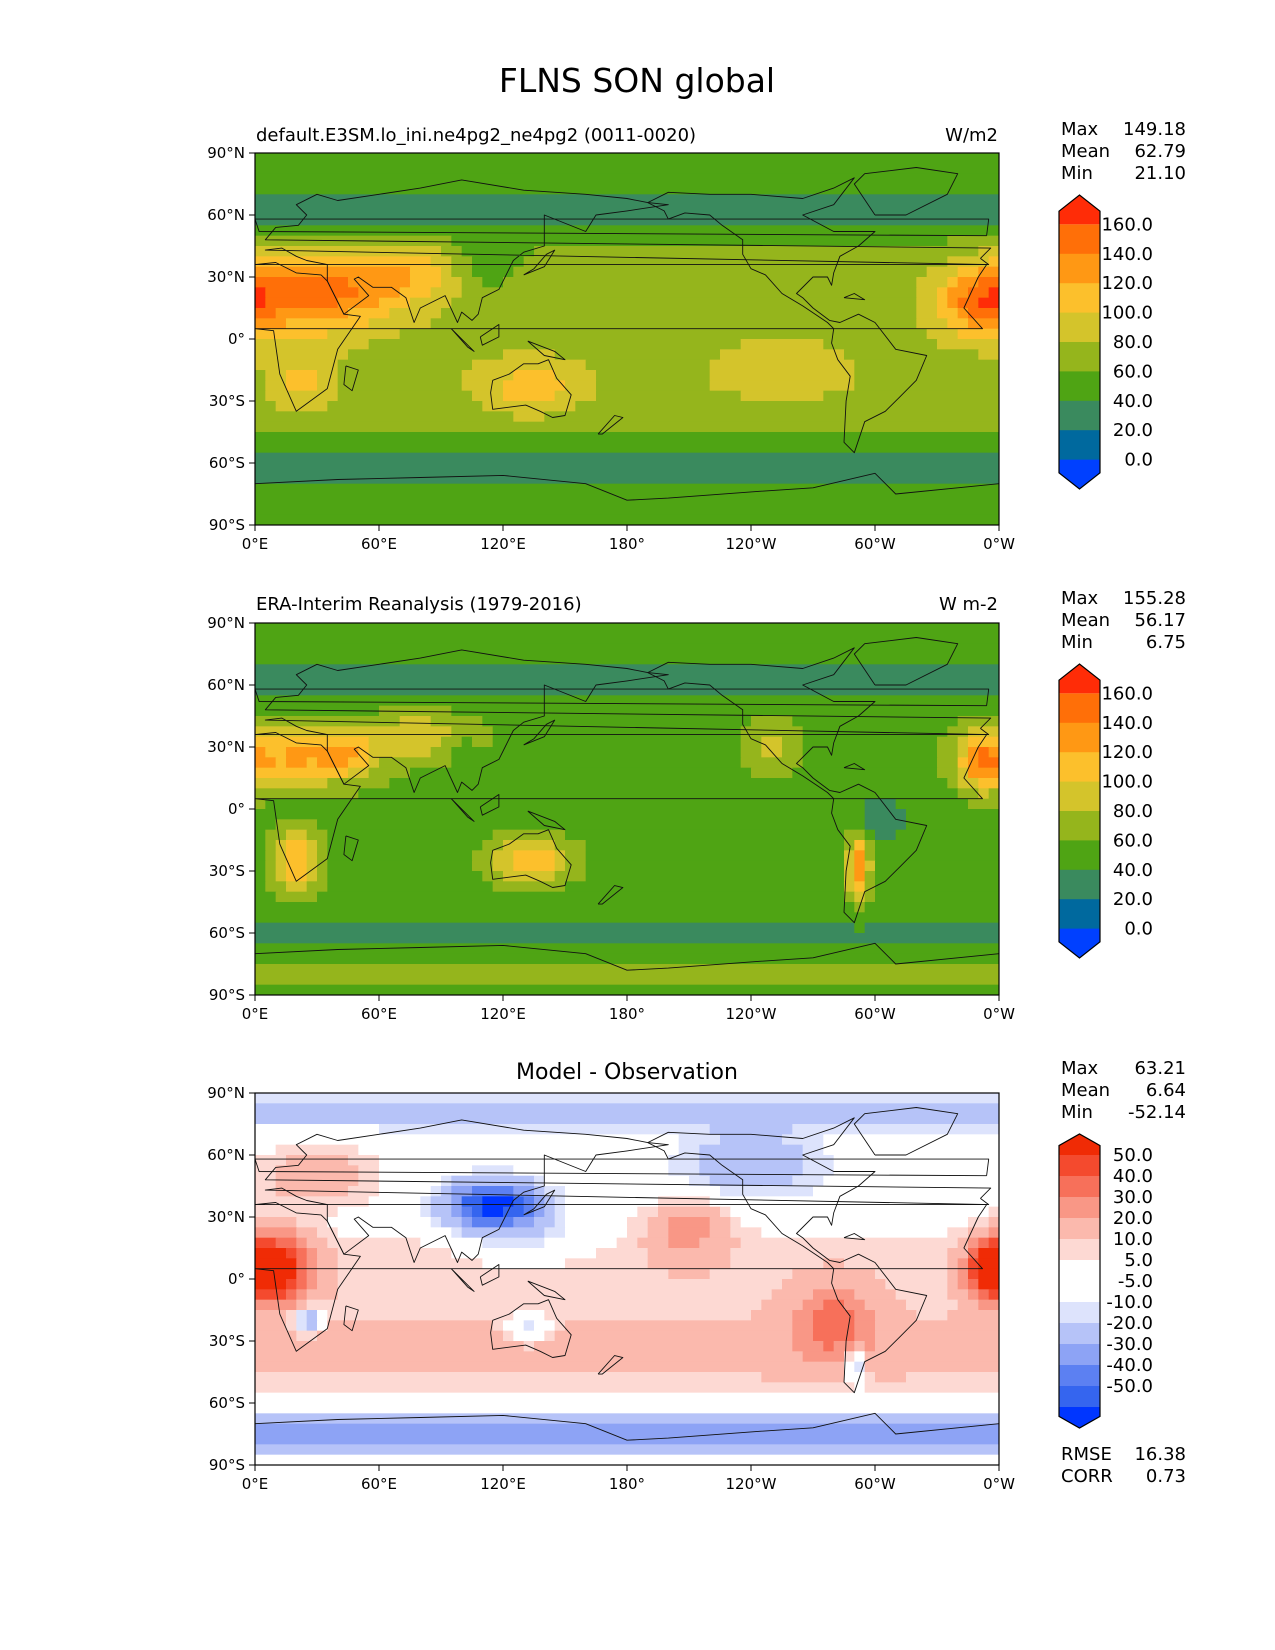 Image resolution: width=1275 pixels, height=1650 pixels. What do you see at coordinates (1127, 723) in the screenshot?
I see `colorbar-label: 140.0` at bounding box center [1127, 723].